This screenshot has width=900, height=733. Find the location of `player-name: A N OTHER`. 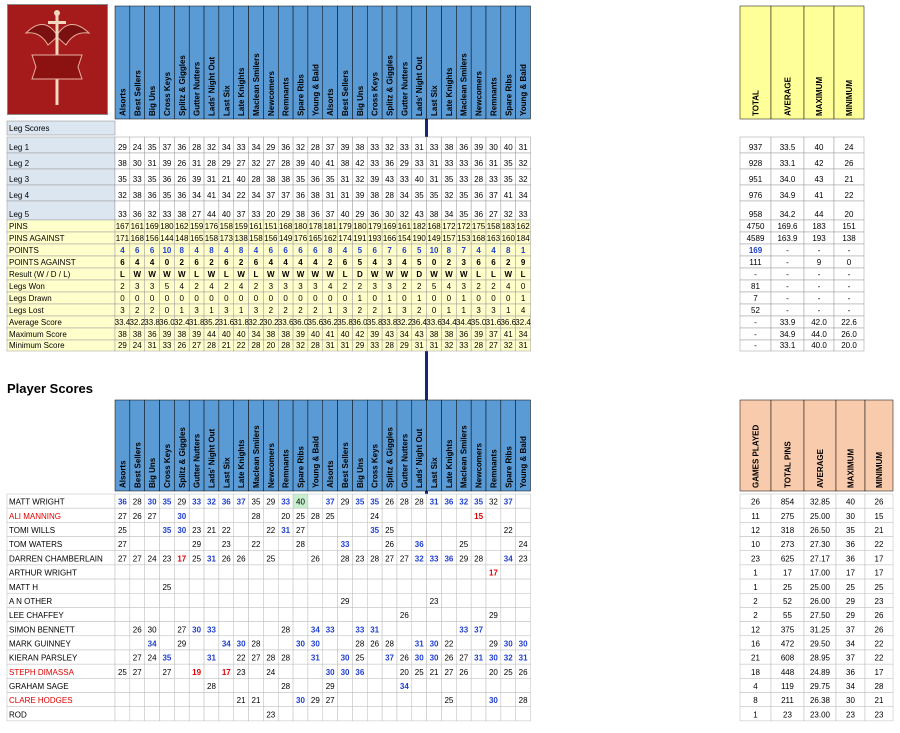

player-name: A N OTHER is located at coordinates (30, 601).